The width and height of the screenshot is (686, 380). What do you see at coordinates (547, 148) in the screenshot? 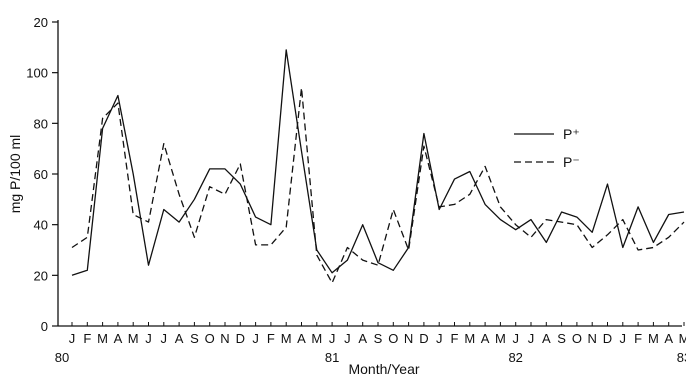
I see `legend: P⁺ P⁻` at bounding box center [547, 148].